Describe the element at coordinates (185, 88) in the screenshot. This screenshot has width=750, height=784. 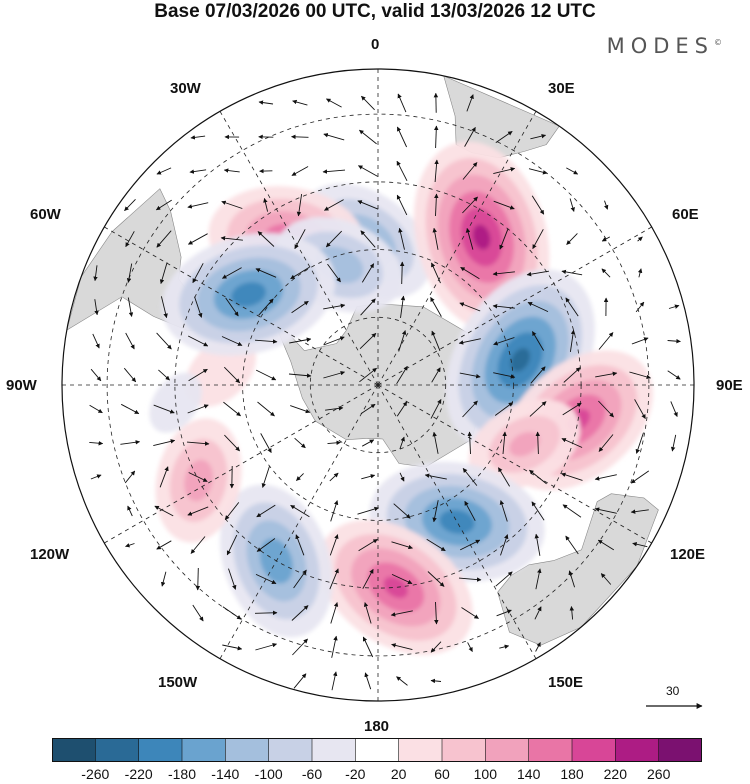
I see `lon-label-30w: 30W` at that location.